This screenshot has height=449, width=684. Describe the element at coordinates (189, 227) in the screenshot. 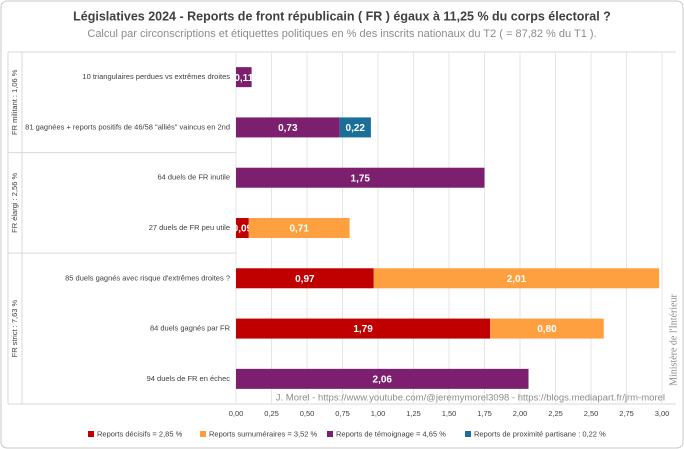

I see `y-tick-label: 27 duels de FR peu utile` at that location.